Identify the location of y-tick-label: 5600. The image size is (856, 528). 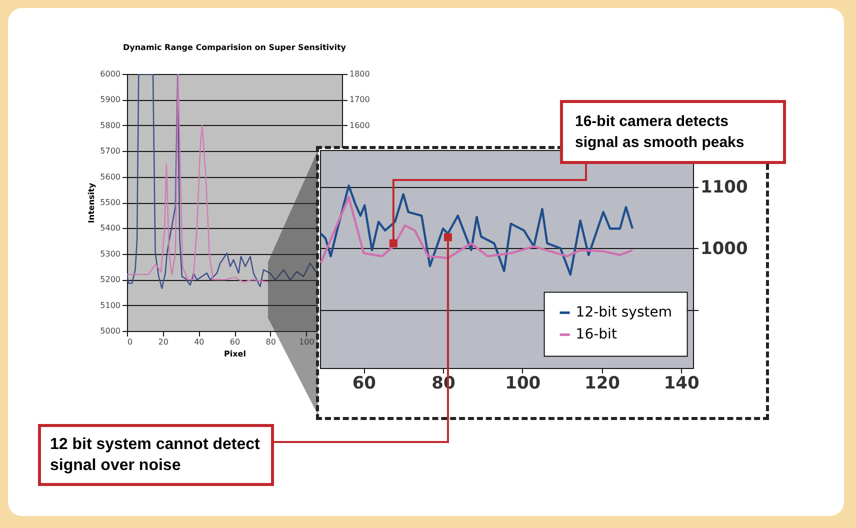
(110, 177).